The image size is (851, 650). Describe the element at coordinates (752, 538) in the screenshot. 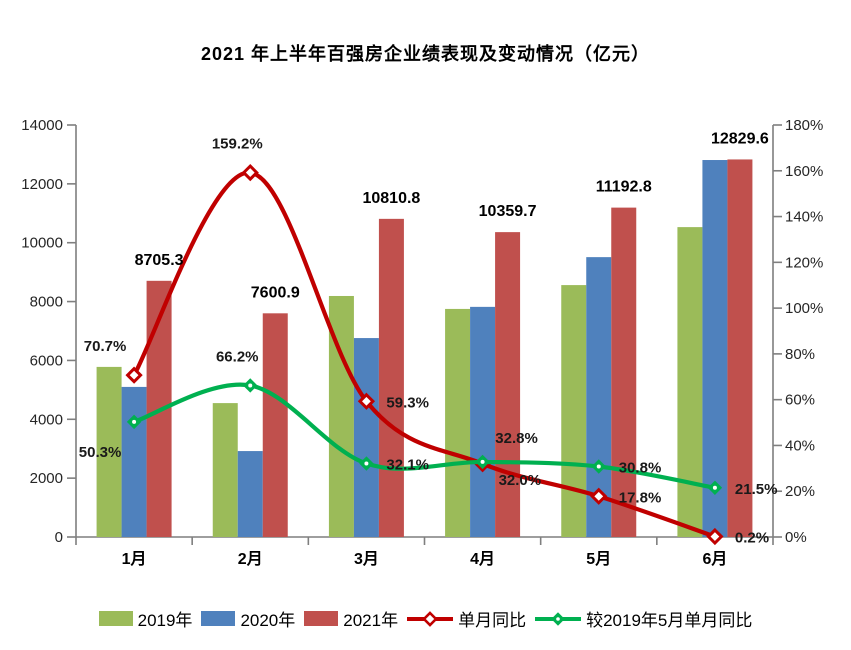

I see `line-label-monthly-yoy-6: 0.2%` at that location.